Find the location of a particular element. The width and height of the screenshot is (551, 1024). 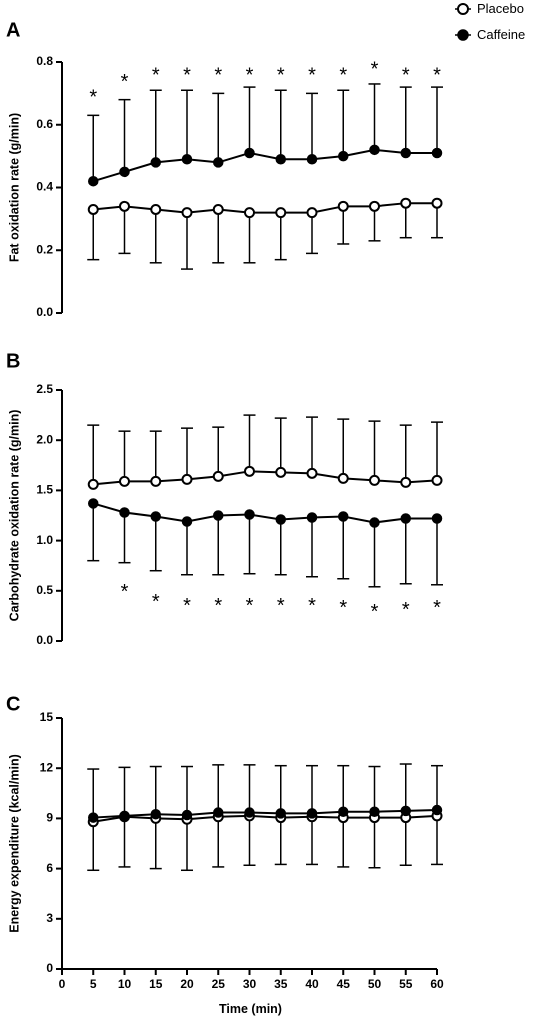

y-tick-label: 15 is located at coordinates (47, 717).